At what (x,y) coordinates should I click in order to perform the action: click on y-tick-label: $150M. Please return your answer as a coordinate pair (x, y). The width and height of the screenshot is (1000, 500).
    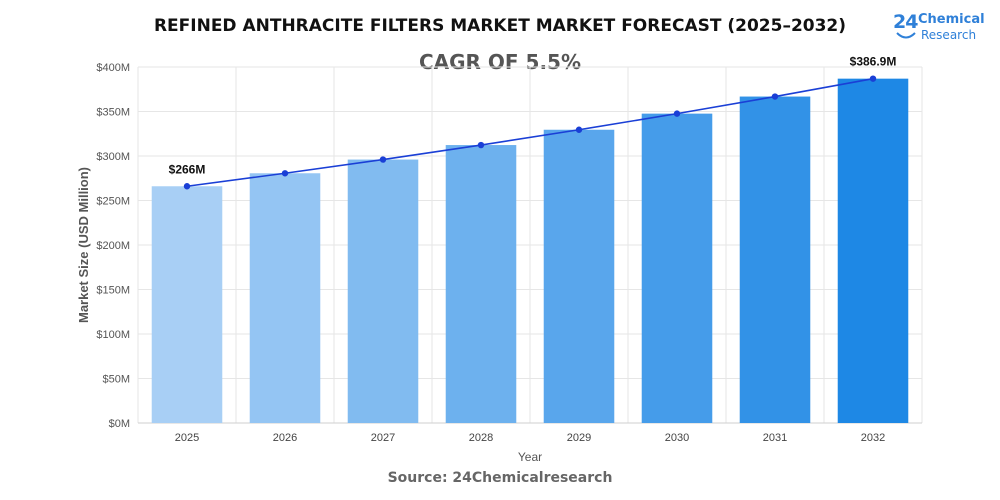
    Looking at the image, I should click on (113, 291).